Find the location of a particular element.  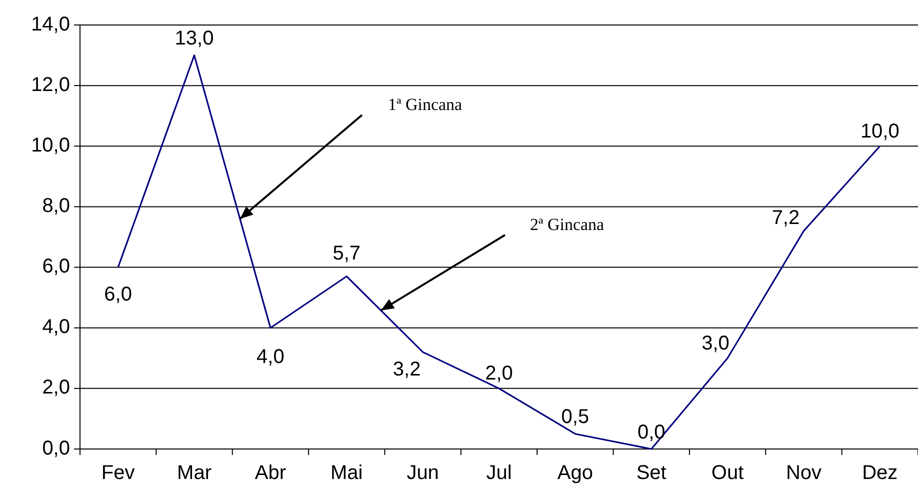

data-label: 0,5 is located at coordinates (575, 417).